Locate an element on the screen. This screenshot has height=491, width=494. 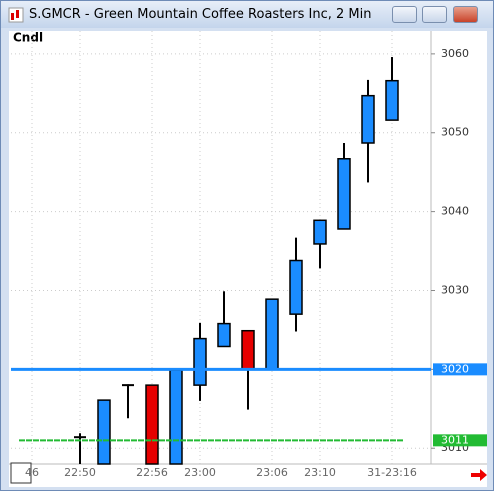
corner-box is located at coordinates (21, 473).